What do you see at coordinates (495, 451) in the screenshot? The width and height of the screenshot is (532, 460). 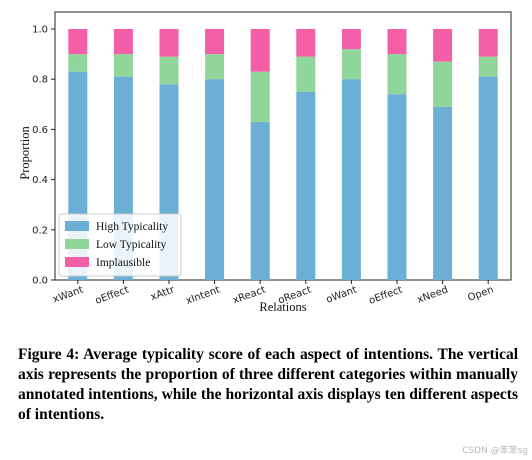 I see `watermark: CSDN @笨笨sg` at bounding box center [495, 451].